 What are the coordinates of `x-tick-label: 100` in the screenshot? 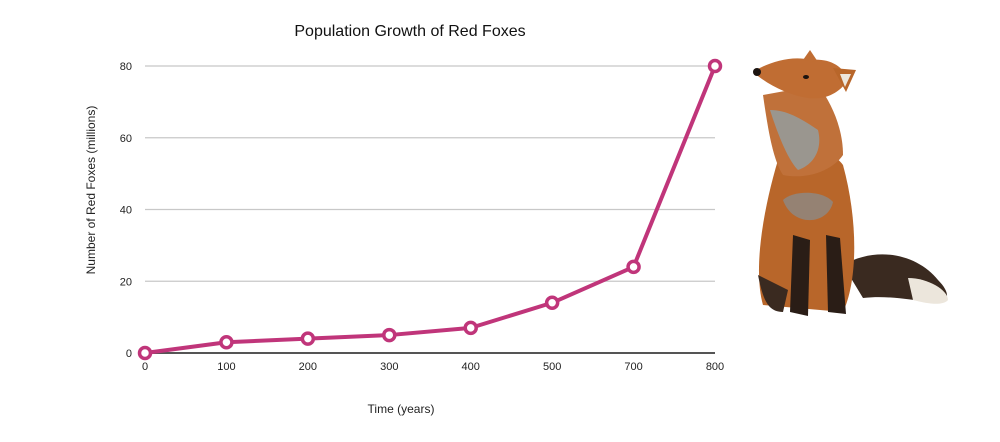 It's located at (226, 367).